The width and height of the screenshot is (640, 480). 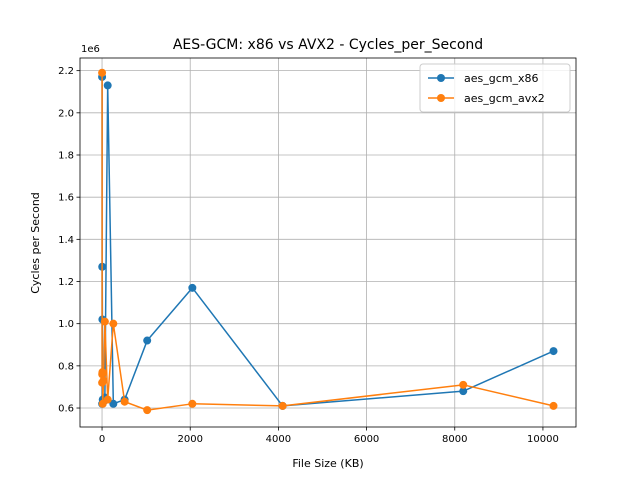 I want to click on legend-item-aes_gcm_x86: aes_gcm_x86, so click(x=483, y=78).